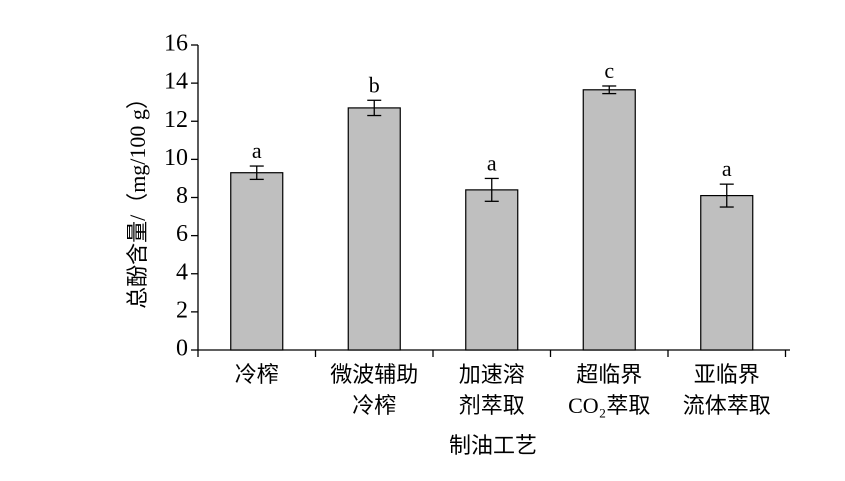 The height and width of the screenshot is (481, 845). Describe the element at coordinates (492, 374) in the screenshot. I see `x-tick-label-line: 加速溶` at that location.